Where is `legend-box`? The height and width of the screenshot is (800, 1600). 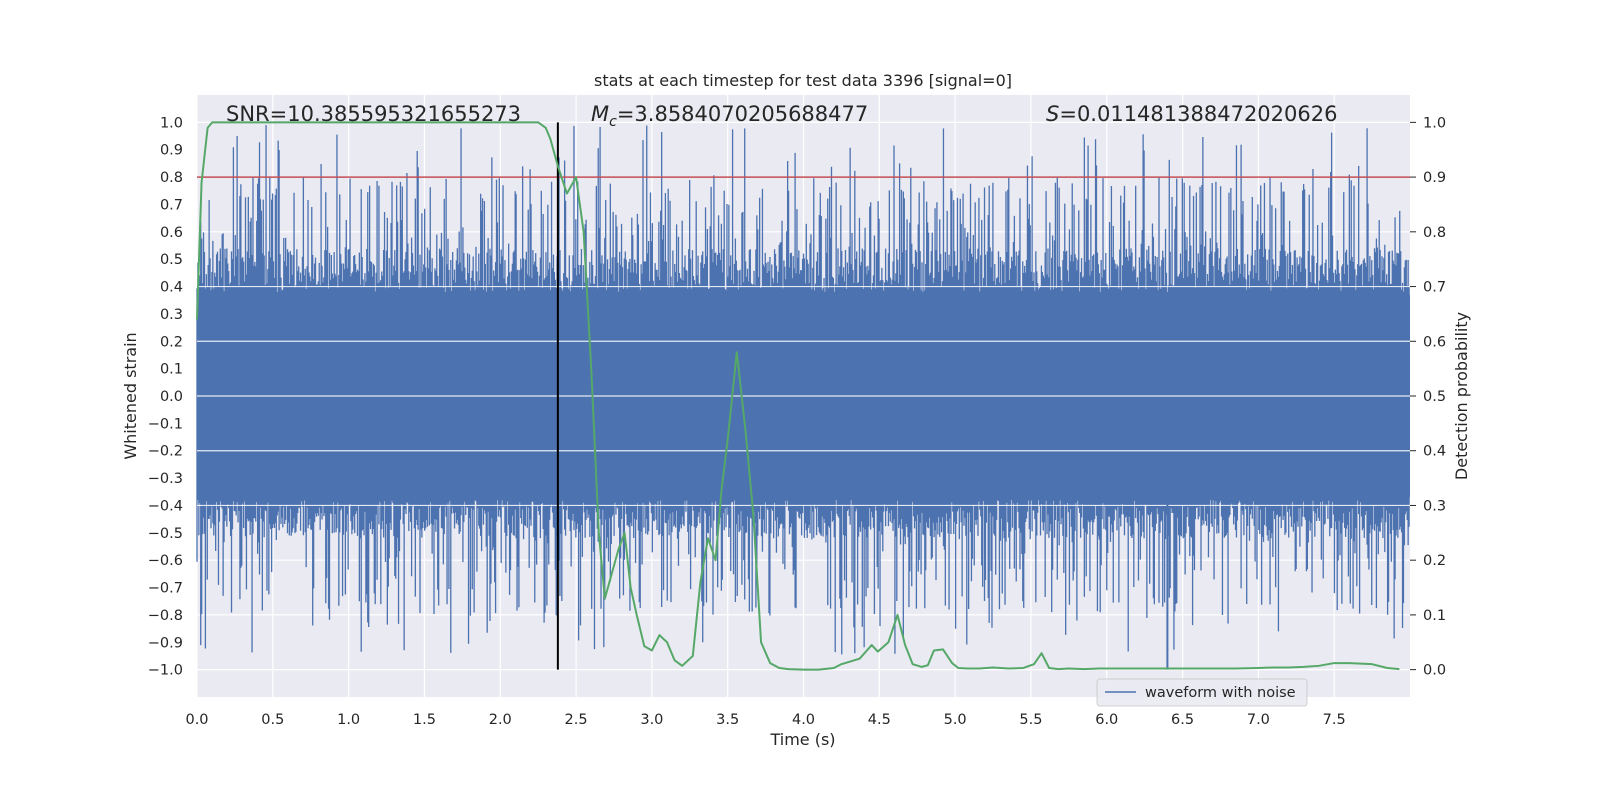 legend-box is located at coordinates (1202, 692).